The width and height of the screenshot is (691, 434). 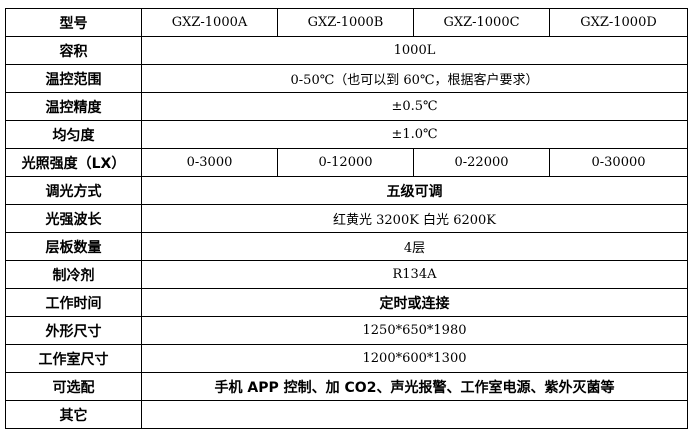 I want to click on row-label: 温控范围, so click(x=73, y=78).